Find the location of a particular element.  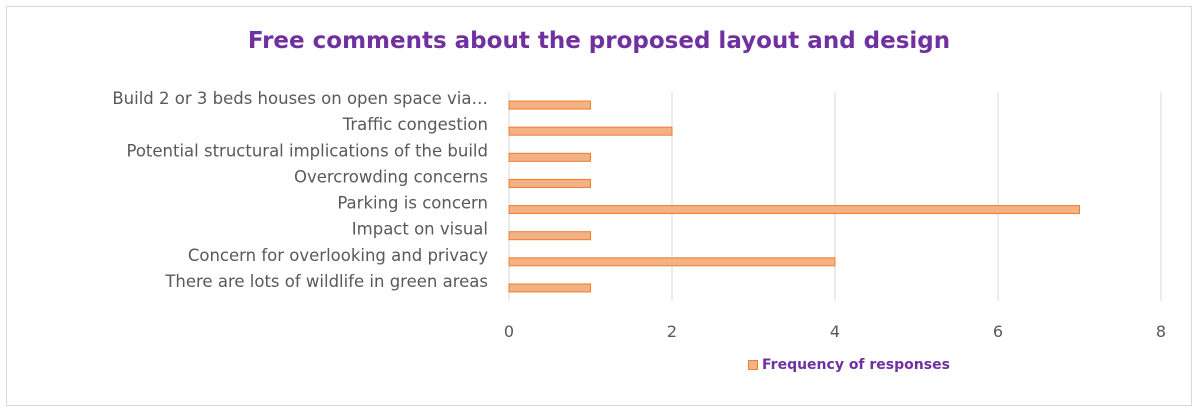

legend-swatch is located at coordinates (753, 365).